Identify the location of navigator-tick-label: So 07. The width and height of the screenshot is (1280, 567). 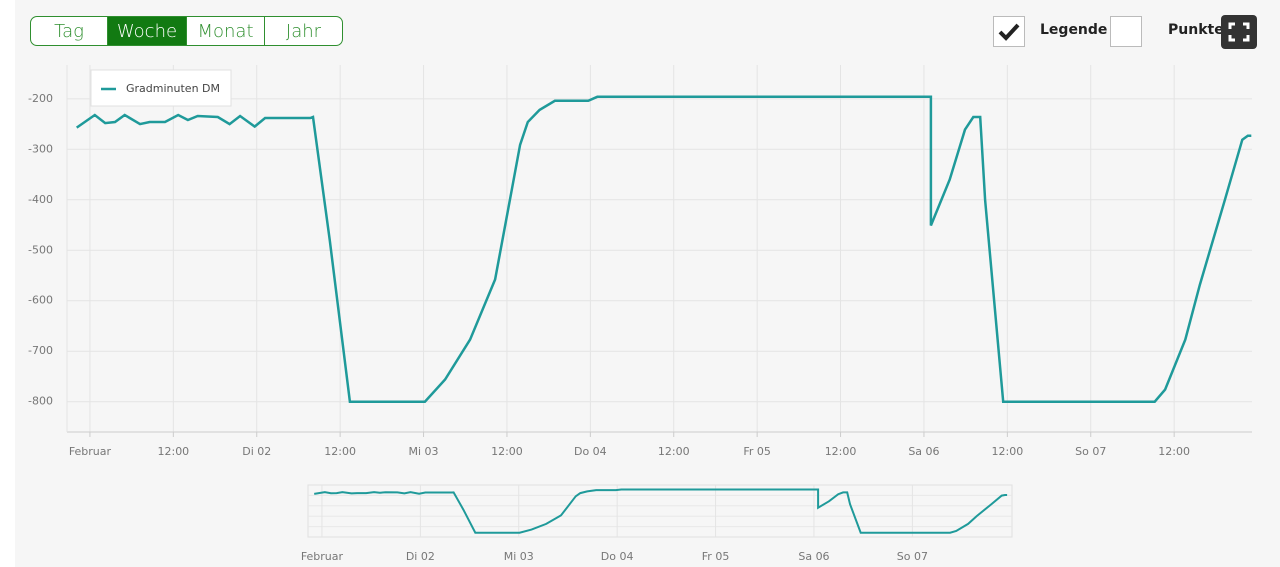
(912, 556).